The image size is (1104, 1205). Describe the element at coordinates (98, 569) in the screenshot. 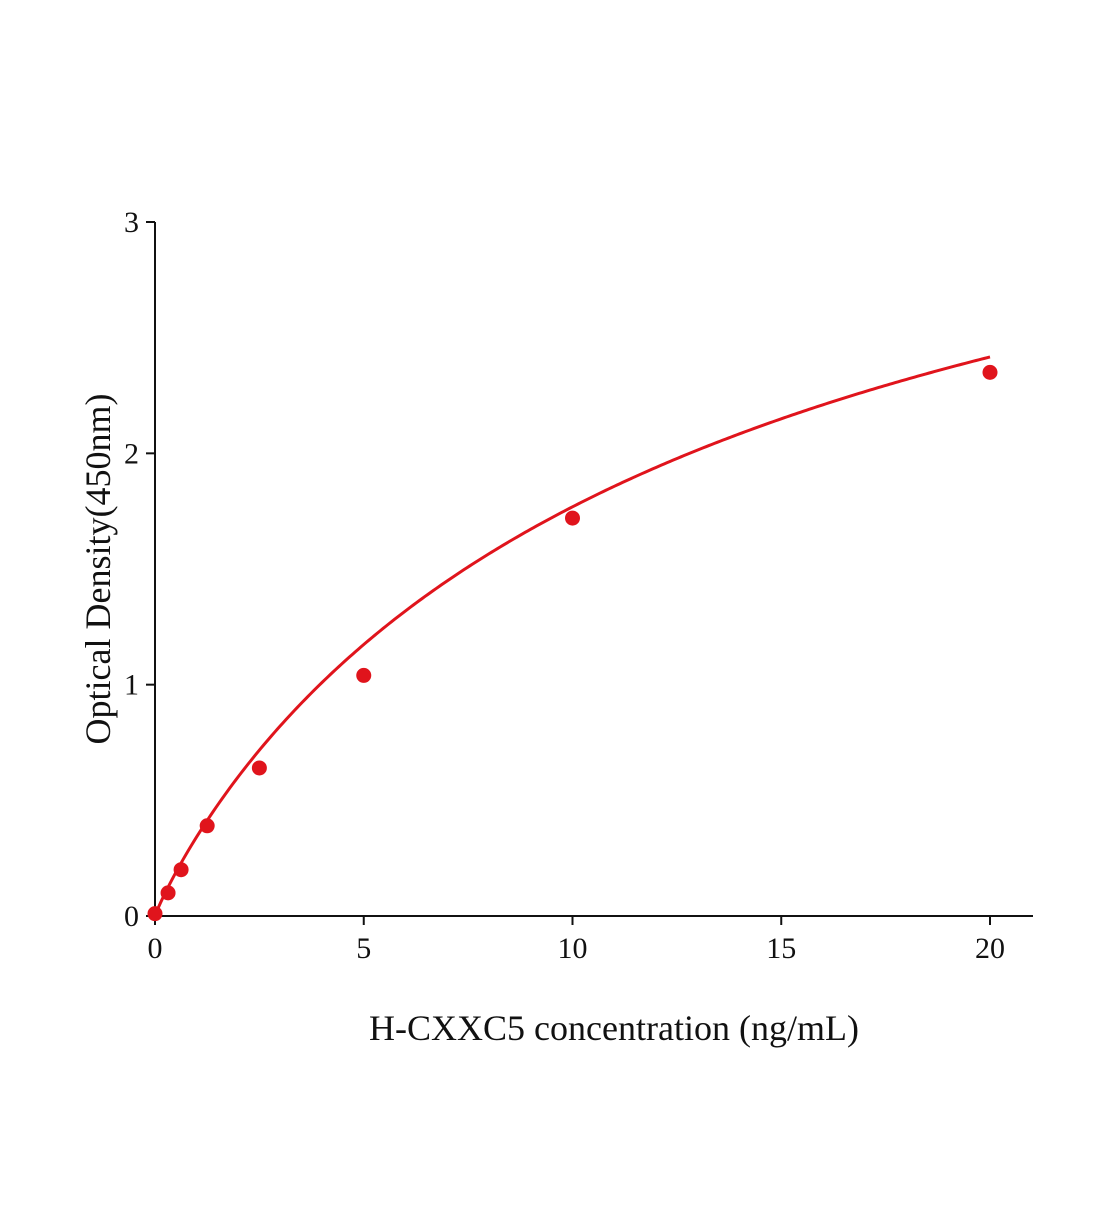

I see `y-axis-title: Optical Density(450nm)` at that location.